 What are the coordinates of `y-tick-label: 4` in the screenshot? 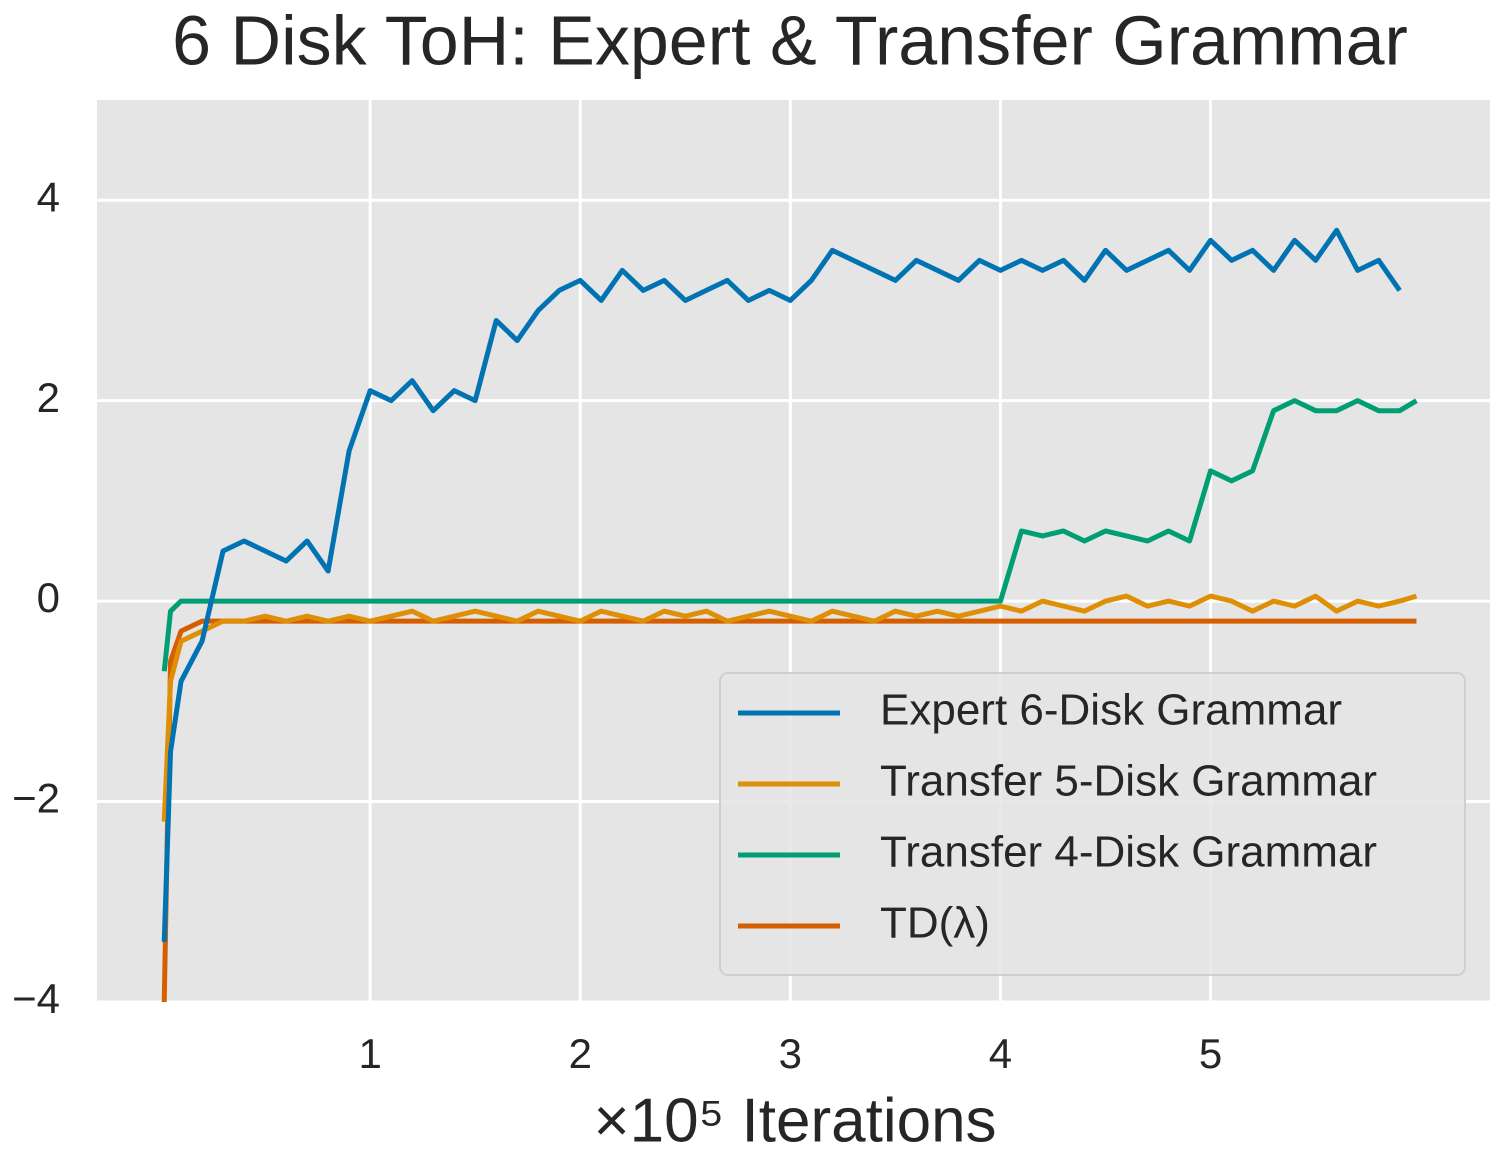 It's located at (48, 196).